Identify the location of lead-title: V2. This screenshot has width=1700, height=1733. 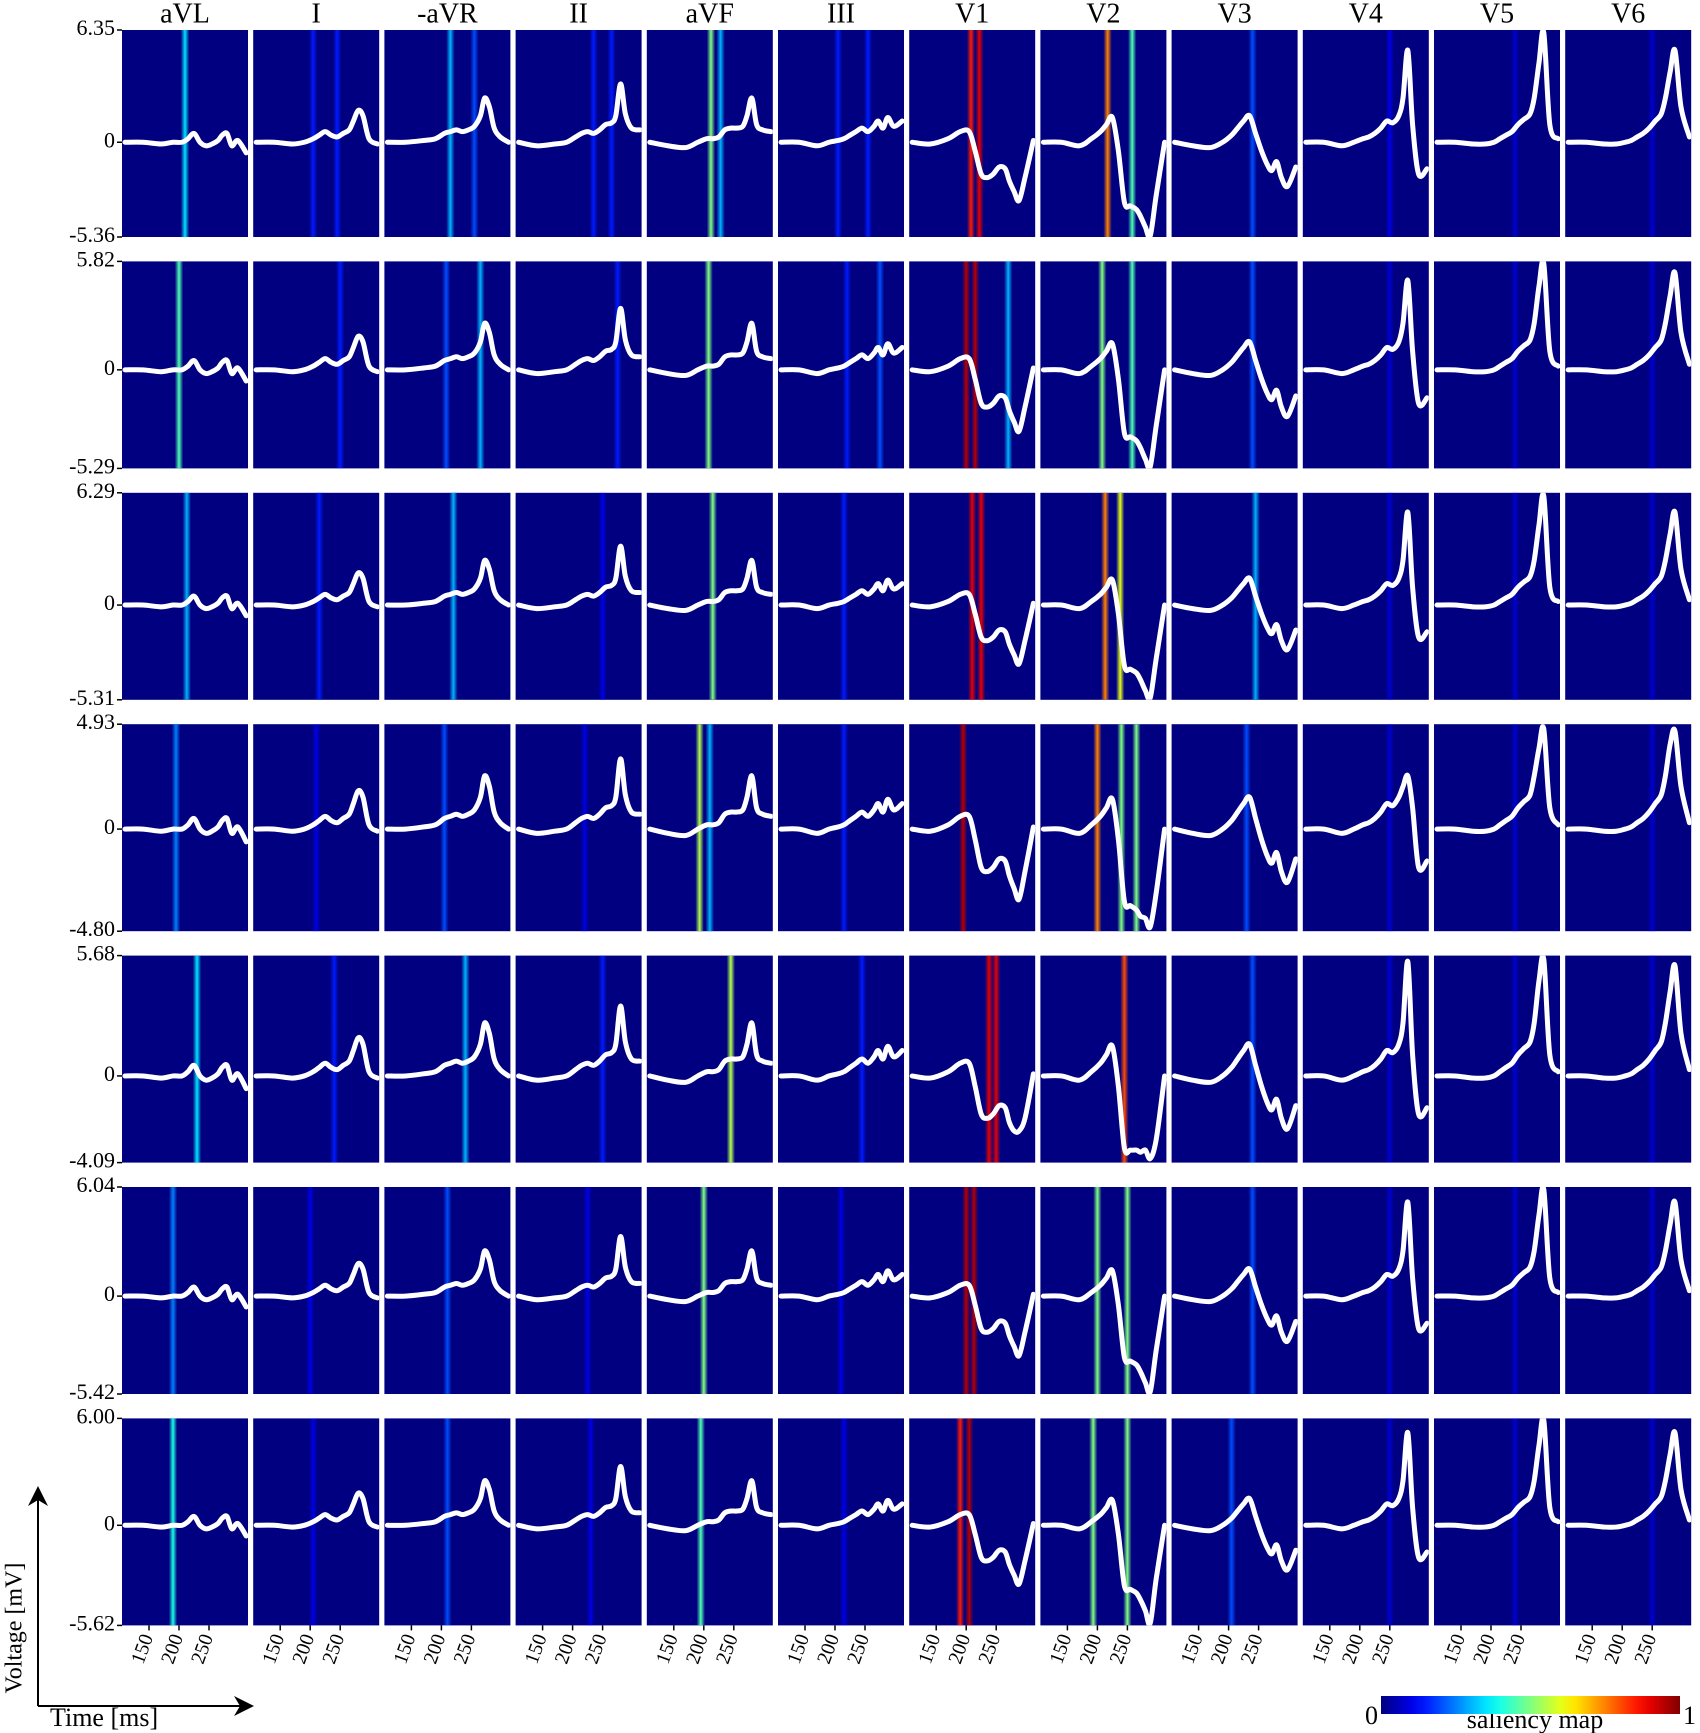
(1103, 14).